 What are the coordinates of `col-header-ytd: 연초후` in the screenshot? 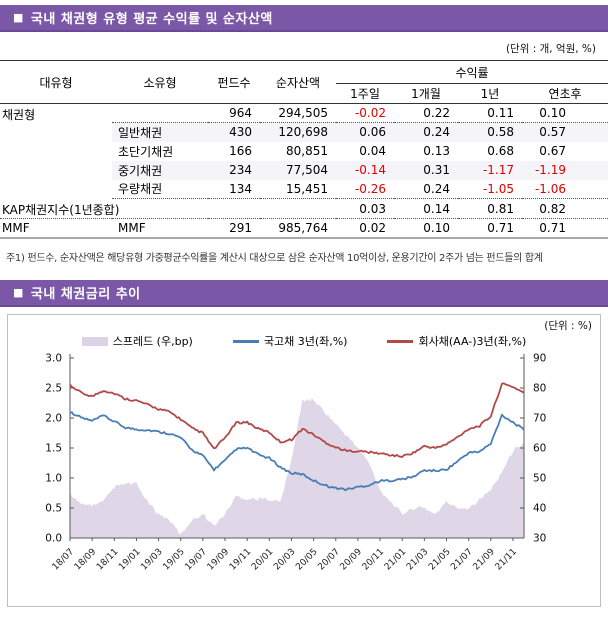 It's located at (565, 93).